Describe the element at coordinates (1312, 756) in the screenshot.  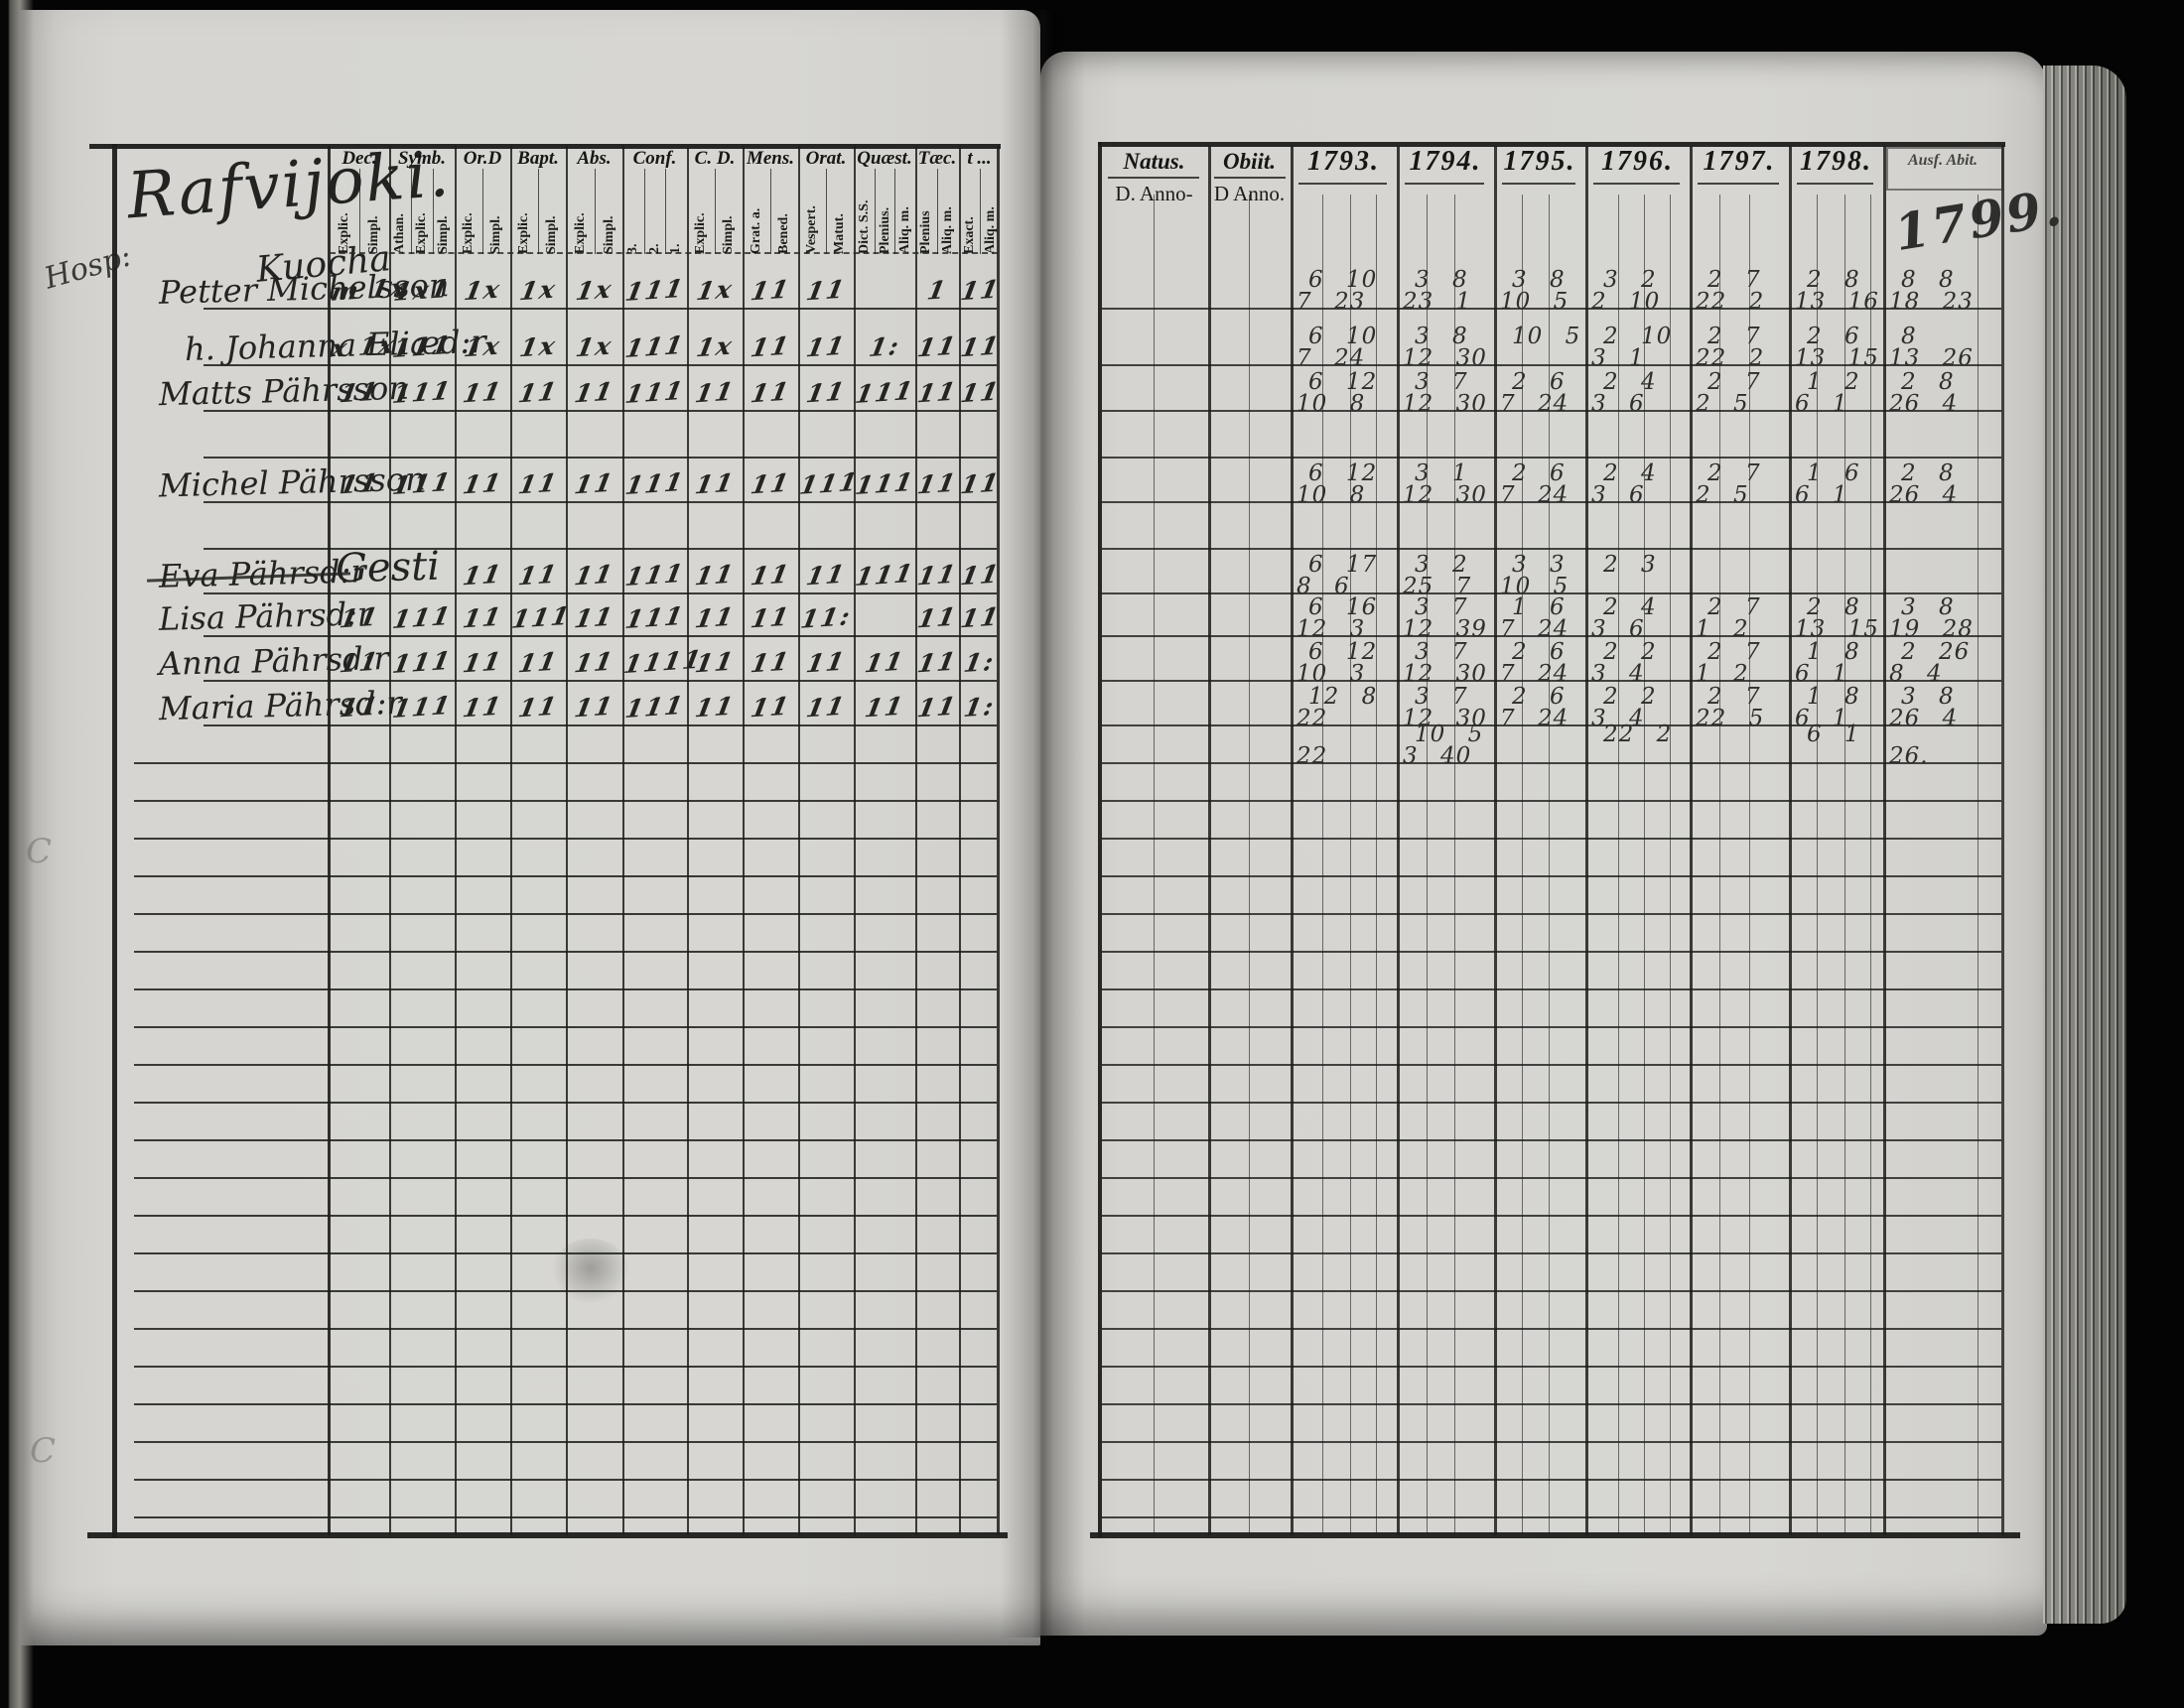
I see `date-entry: 22` at that location.